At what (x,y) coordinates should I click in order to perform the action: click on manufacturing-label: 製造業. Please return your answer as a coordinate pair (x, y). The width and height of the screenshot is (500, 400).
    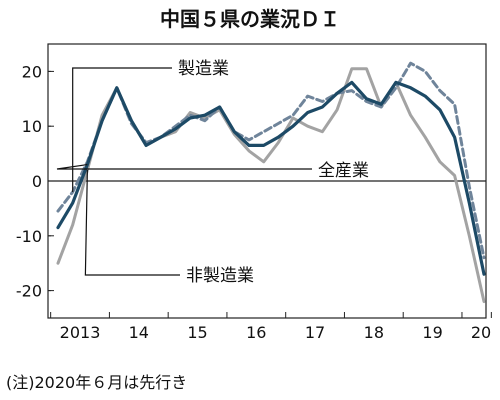
    Looking at the image, I should click on (203, 69).